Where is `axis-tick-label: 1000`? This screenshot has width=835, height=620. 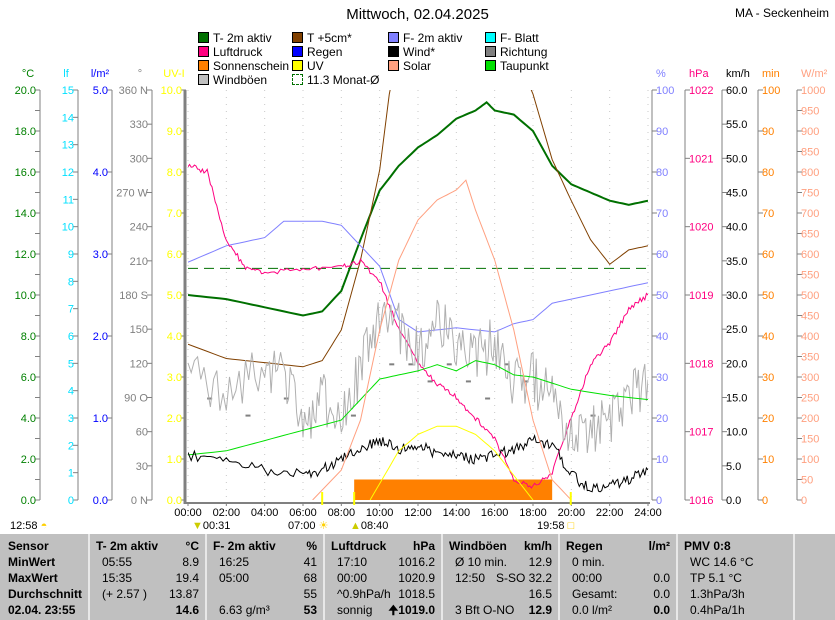
axis-tick-label: 1000 is located at coordinates (813, 91).